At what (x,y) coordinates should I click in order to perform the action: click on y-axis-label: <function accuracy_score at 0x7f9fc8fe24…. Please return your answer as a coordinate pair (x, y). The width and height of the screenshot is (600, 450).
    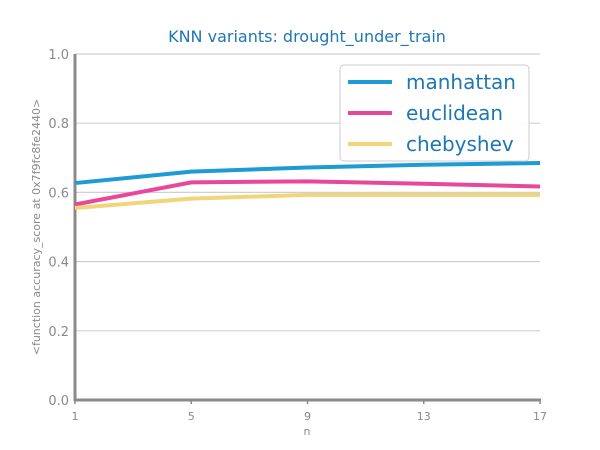
    Looking at the image, I should click on (36, 227).